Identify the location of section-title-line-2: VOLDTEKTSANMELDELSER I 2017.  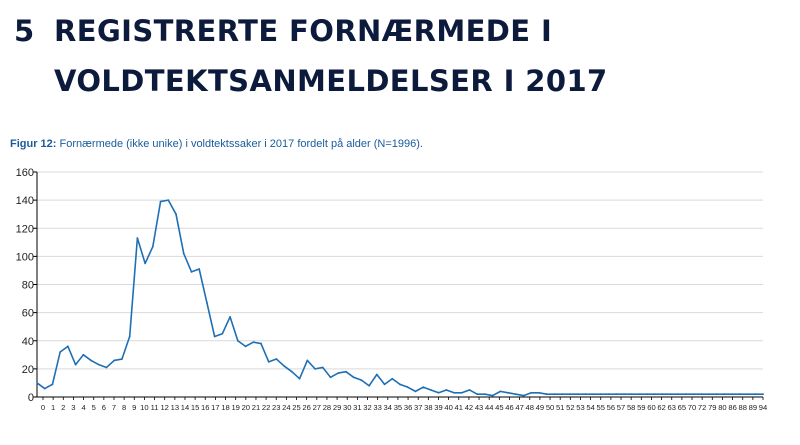
(331, 81).